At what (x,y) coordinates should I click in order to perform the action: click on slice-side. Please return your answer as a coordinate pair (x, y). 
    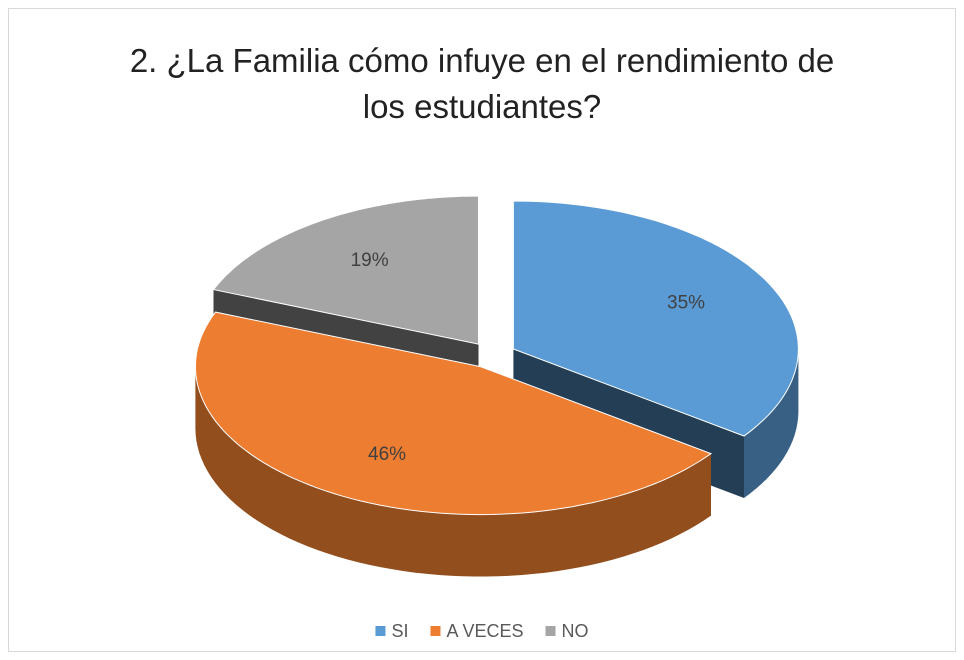
    Looking at the image, I should click on (771, 423).